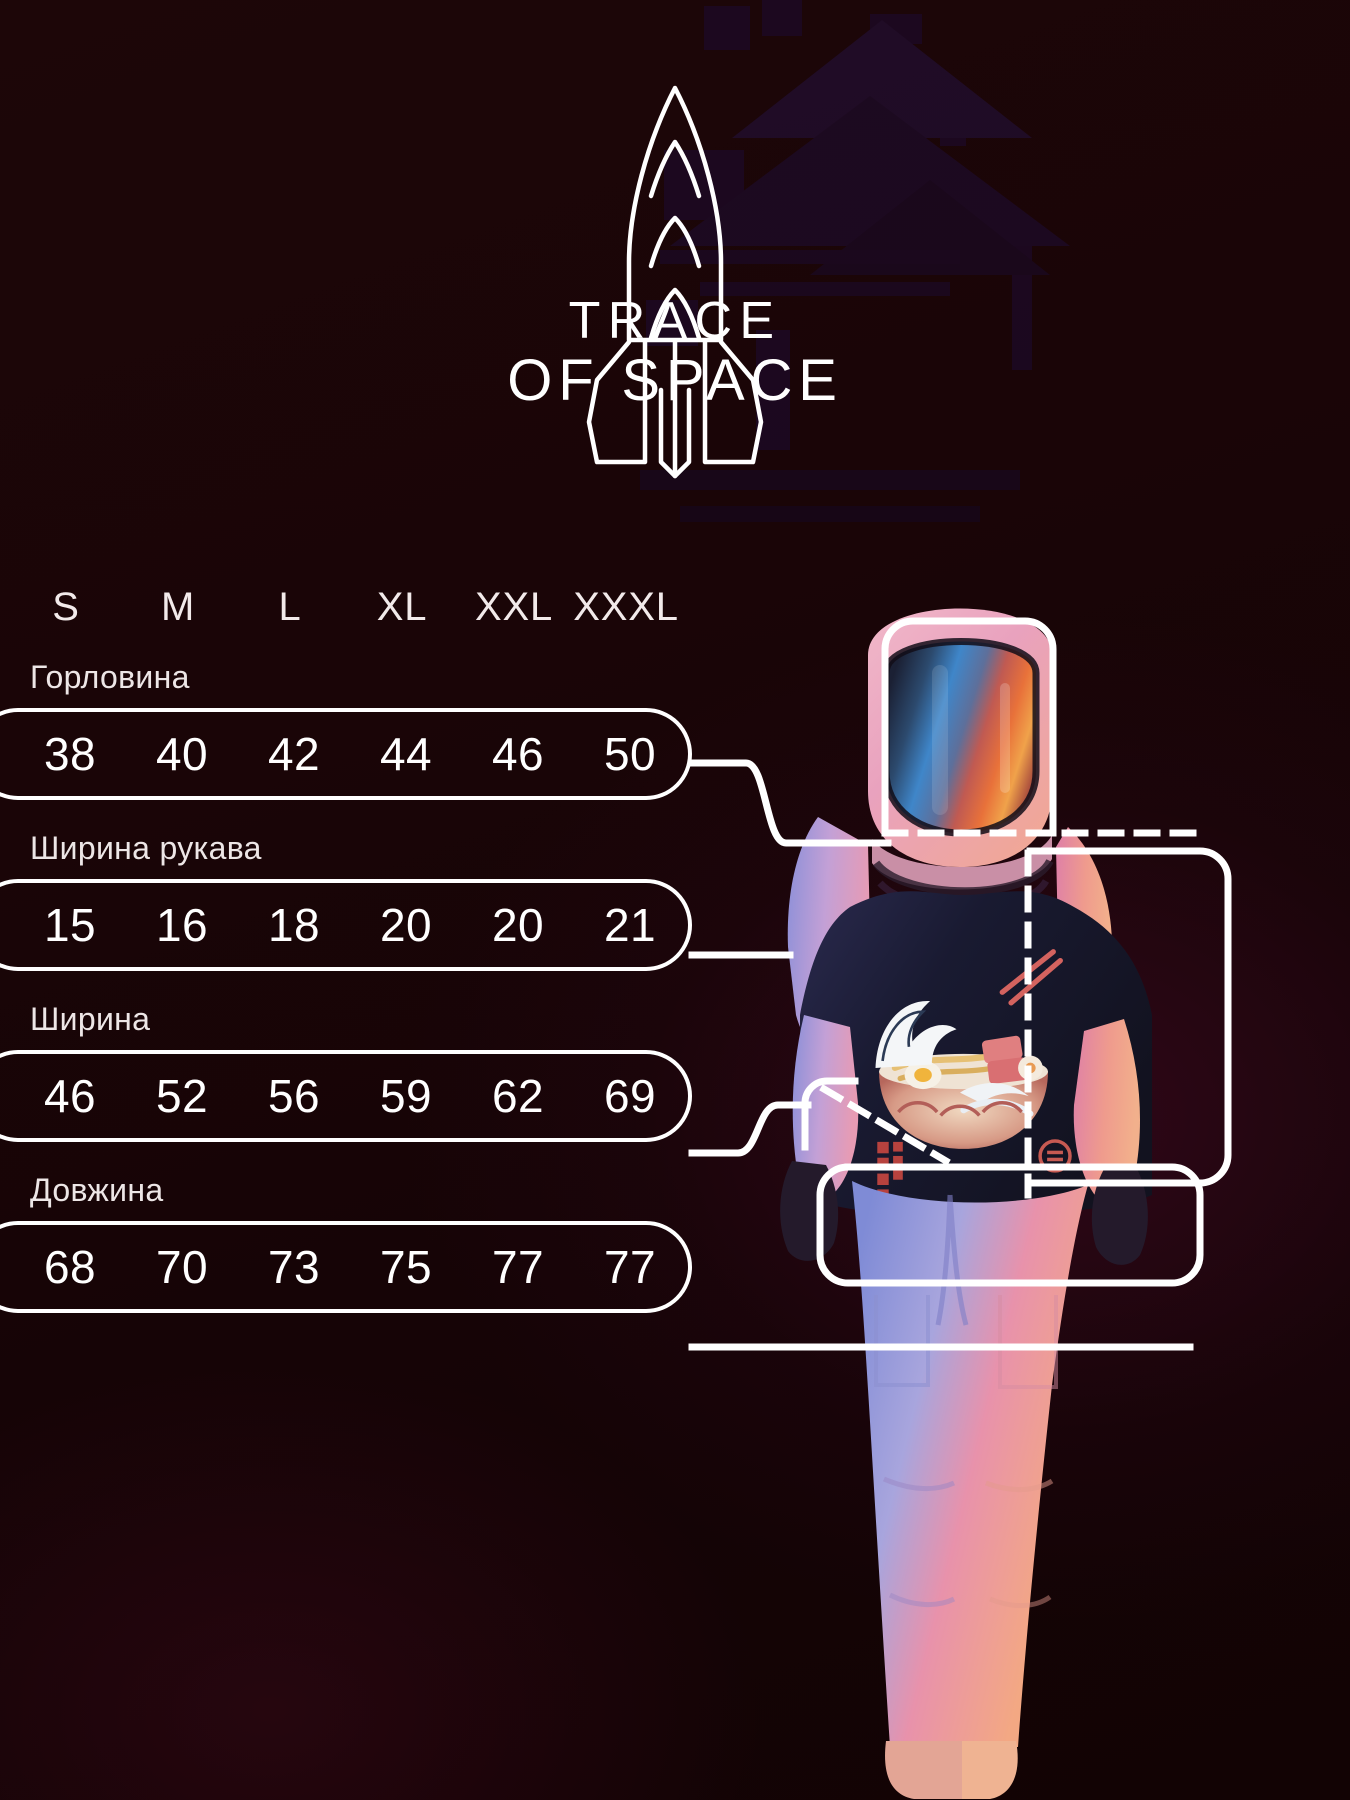 This screenshot has height=1800, width=1350. Describe the element at coordinates (406, 754) in the screenshot. I see `value-neck-xl: 44` at that location.